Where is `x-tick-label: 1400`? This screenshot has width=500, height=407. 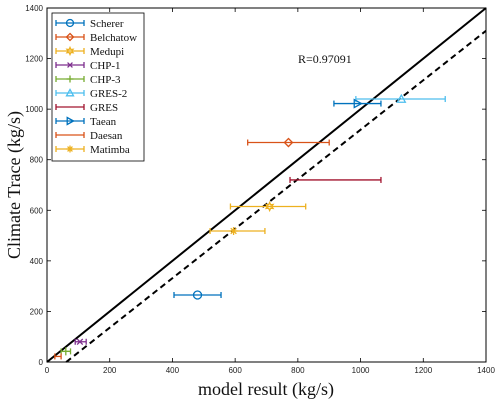
x-tick-label: 1400 is located at coordinates (486, 370).